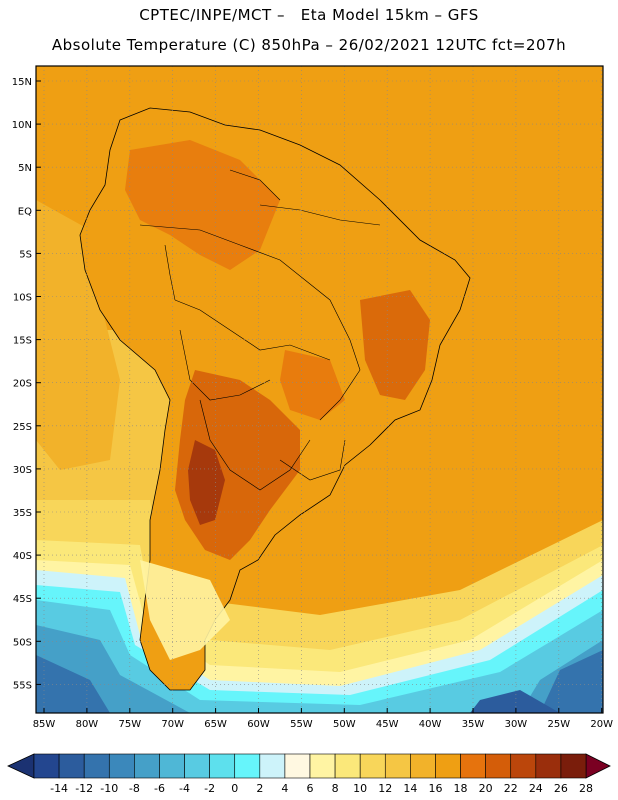 The height and width of the screenshot is (800, 618). What do you see at coordinates (258, 724) in the screenshot?
I see `lon-label: 60W` at bounding box center [258, 724].